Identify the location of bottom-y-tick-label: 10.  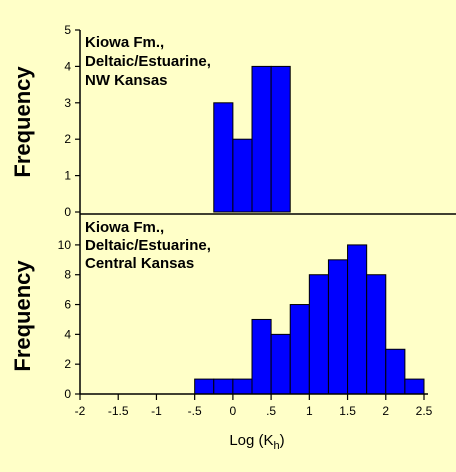
(65, 245).